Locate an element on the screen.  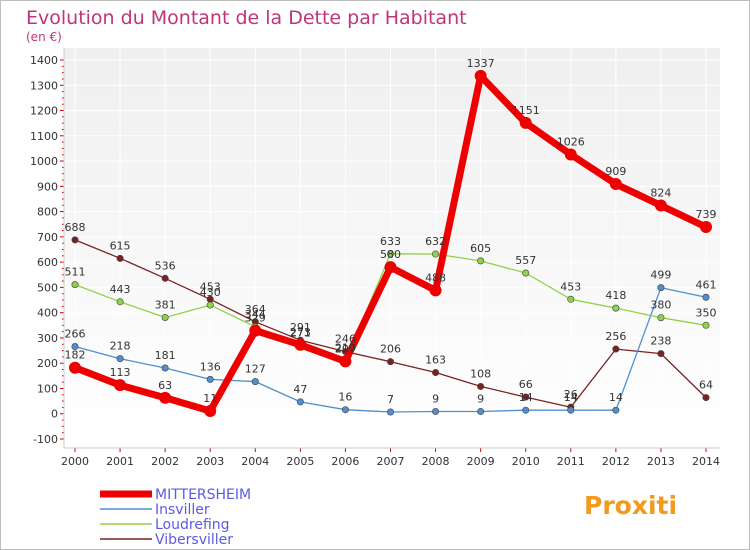
x-tick-label: 2006 is located at coordinates (345, 461).